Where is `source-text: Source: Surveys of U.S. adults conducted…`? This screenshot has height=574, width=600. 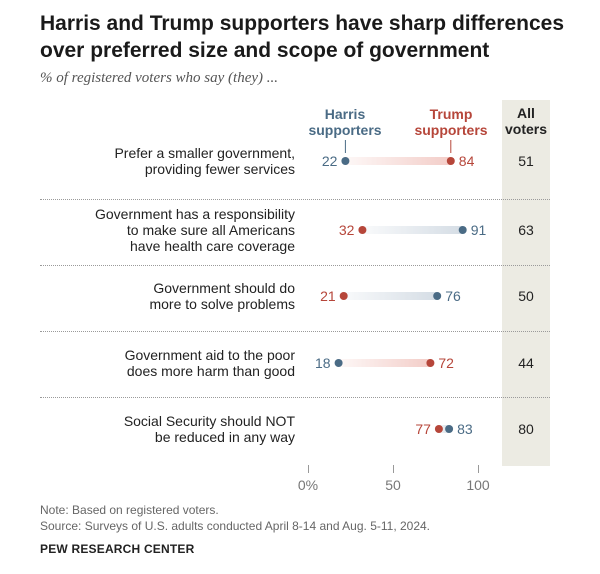 source-text: Source: Surveys of U.S. adults conducted… is located at coordinates (235, 526).